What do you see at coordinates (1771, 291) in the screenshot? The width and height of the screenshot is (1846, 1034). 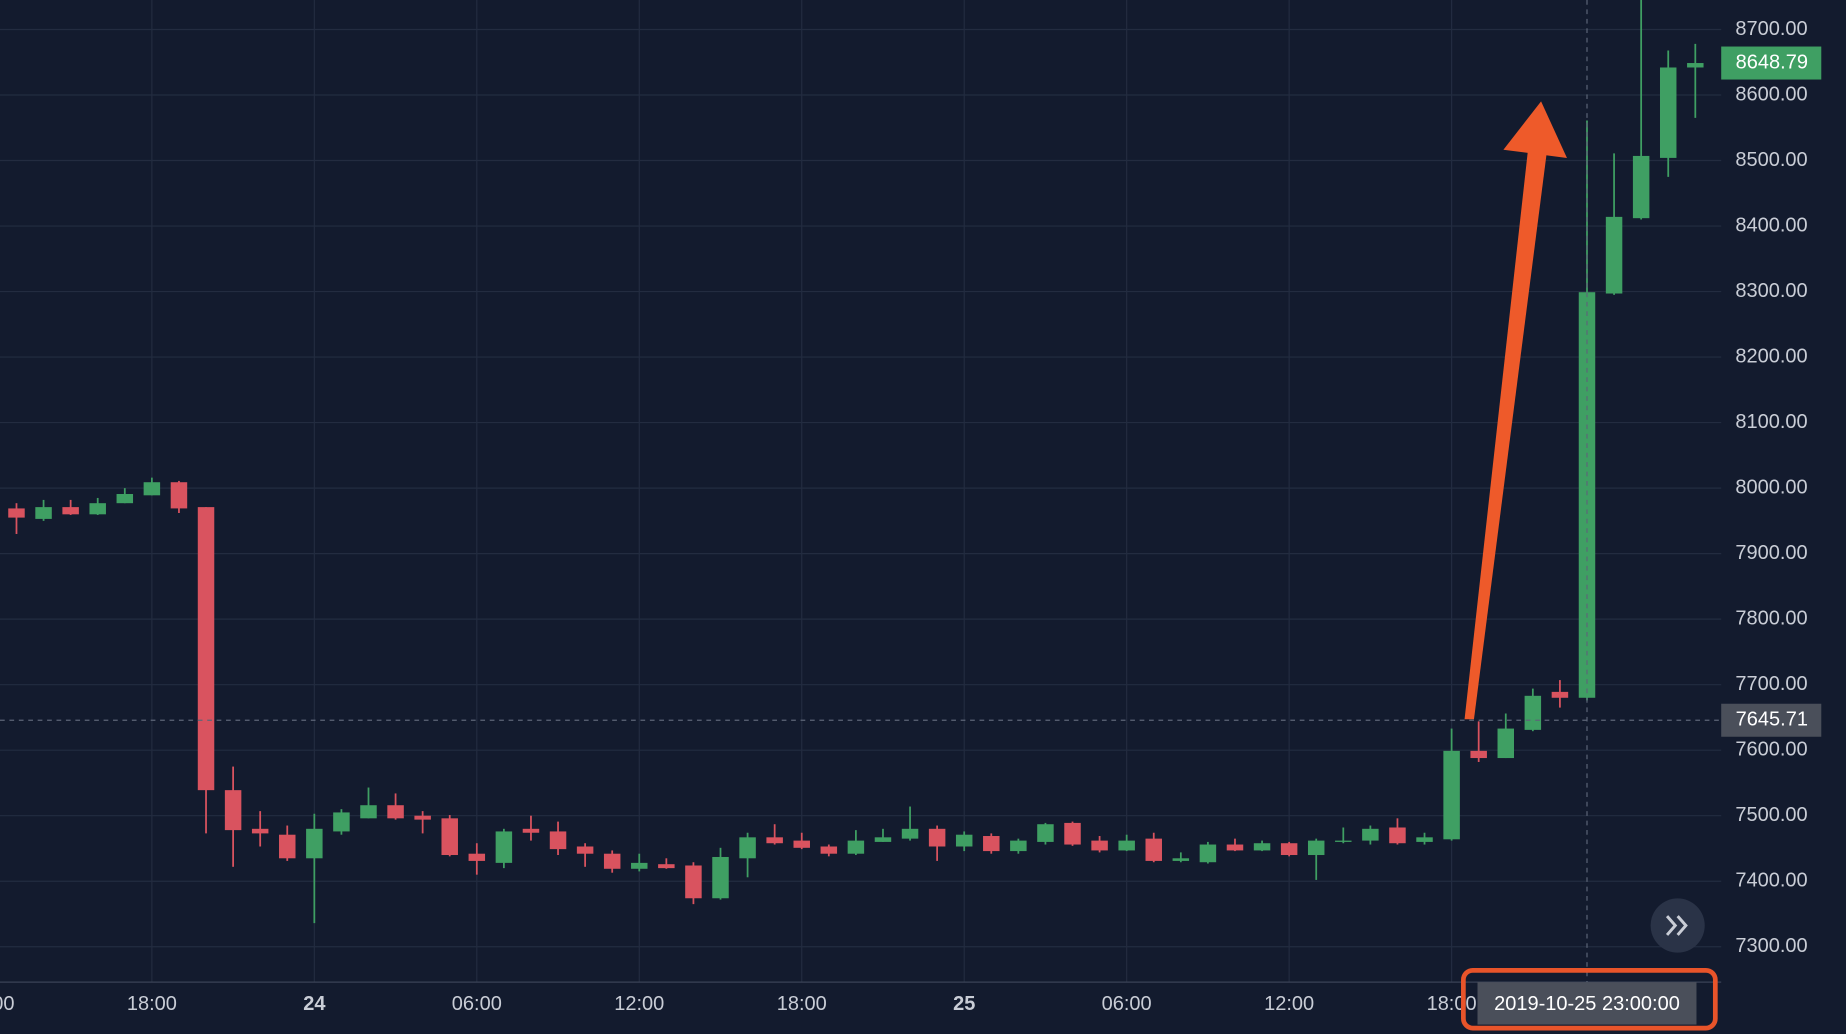 I see `y-tick-label: 8300.00` at bounding box center [1771, 291].